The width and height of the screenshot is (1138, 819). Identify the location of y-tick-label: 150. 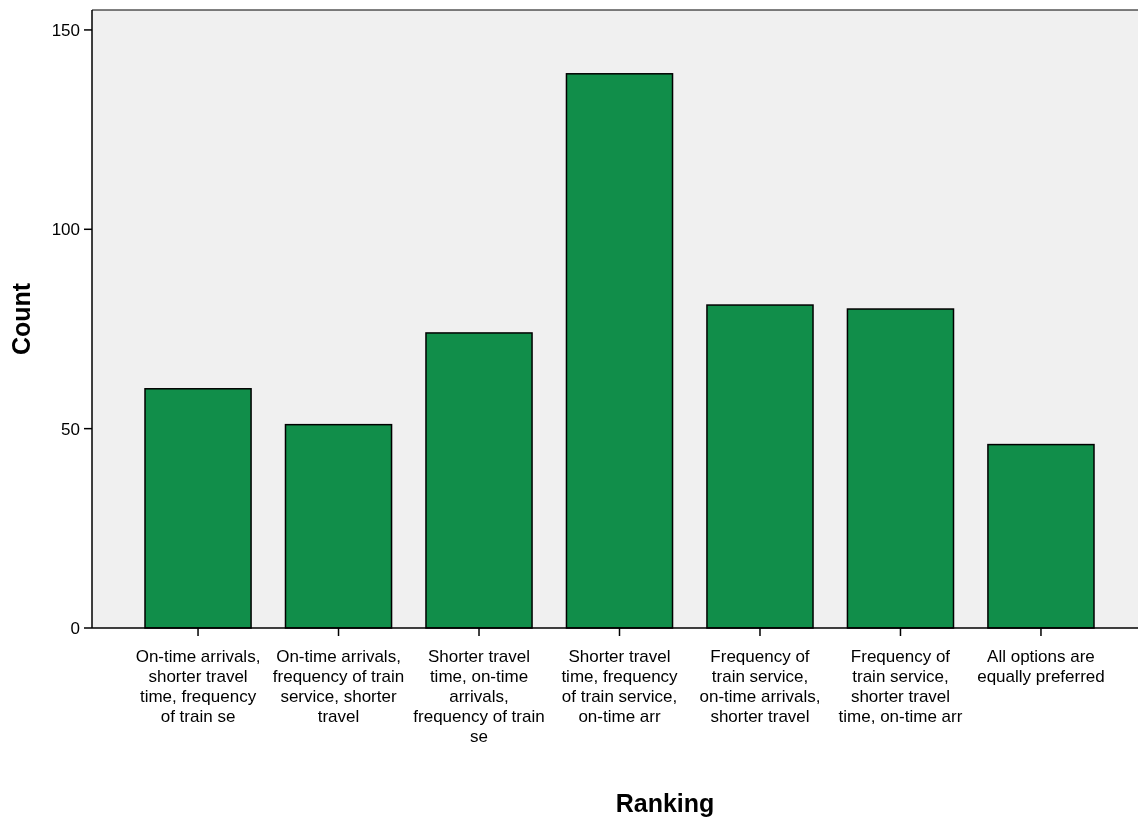
(65, 30).